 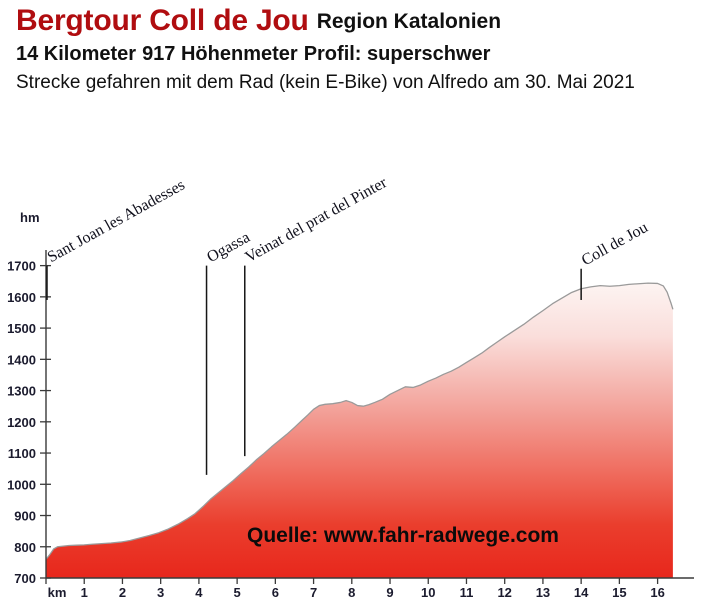 What do you see at coordinates (21, 422) in the screenshot?
I see `y-tick-label-1200: 1200` at bounding box center [21, 422].